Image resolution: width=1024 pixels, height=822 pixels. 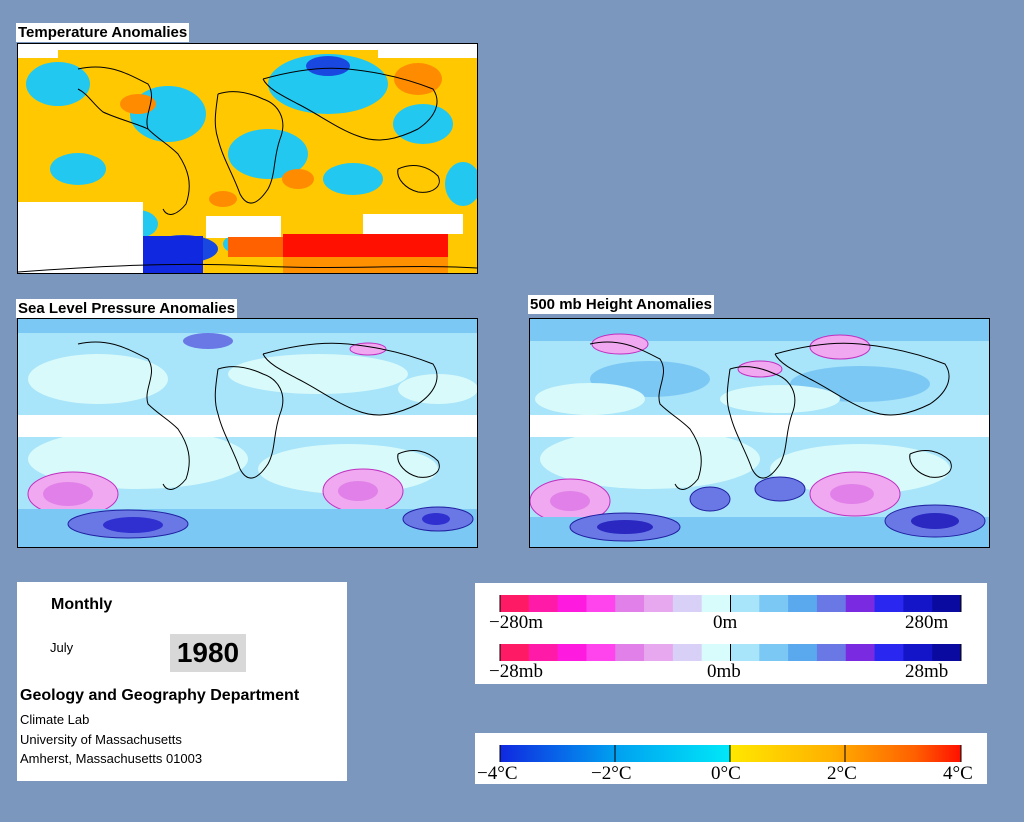 I want to click on pressure-label-max: 28mb, so click(x=926, y=671).